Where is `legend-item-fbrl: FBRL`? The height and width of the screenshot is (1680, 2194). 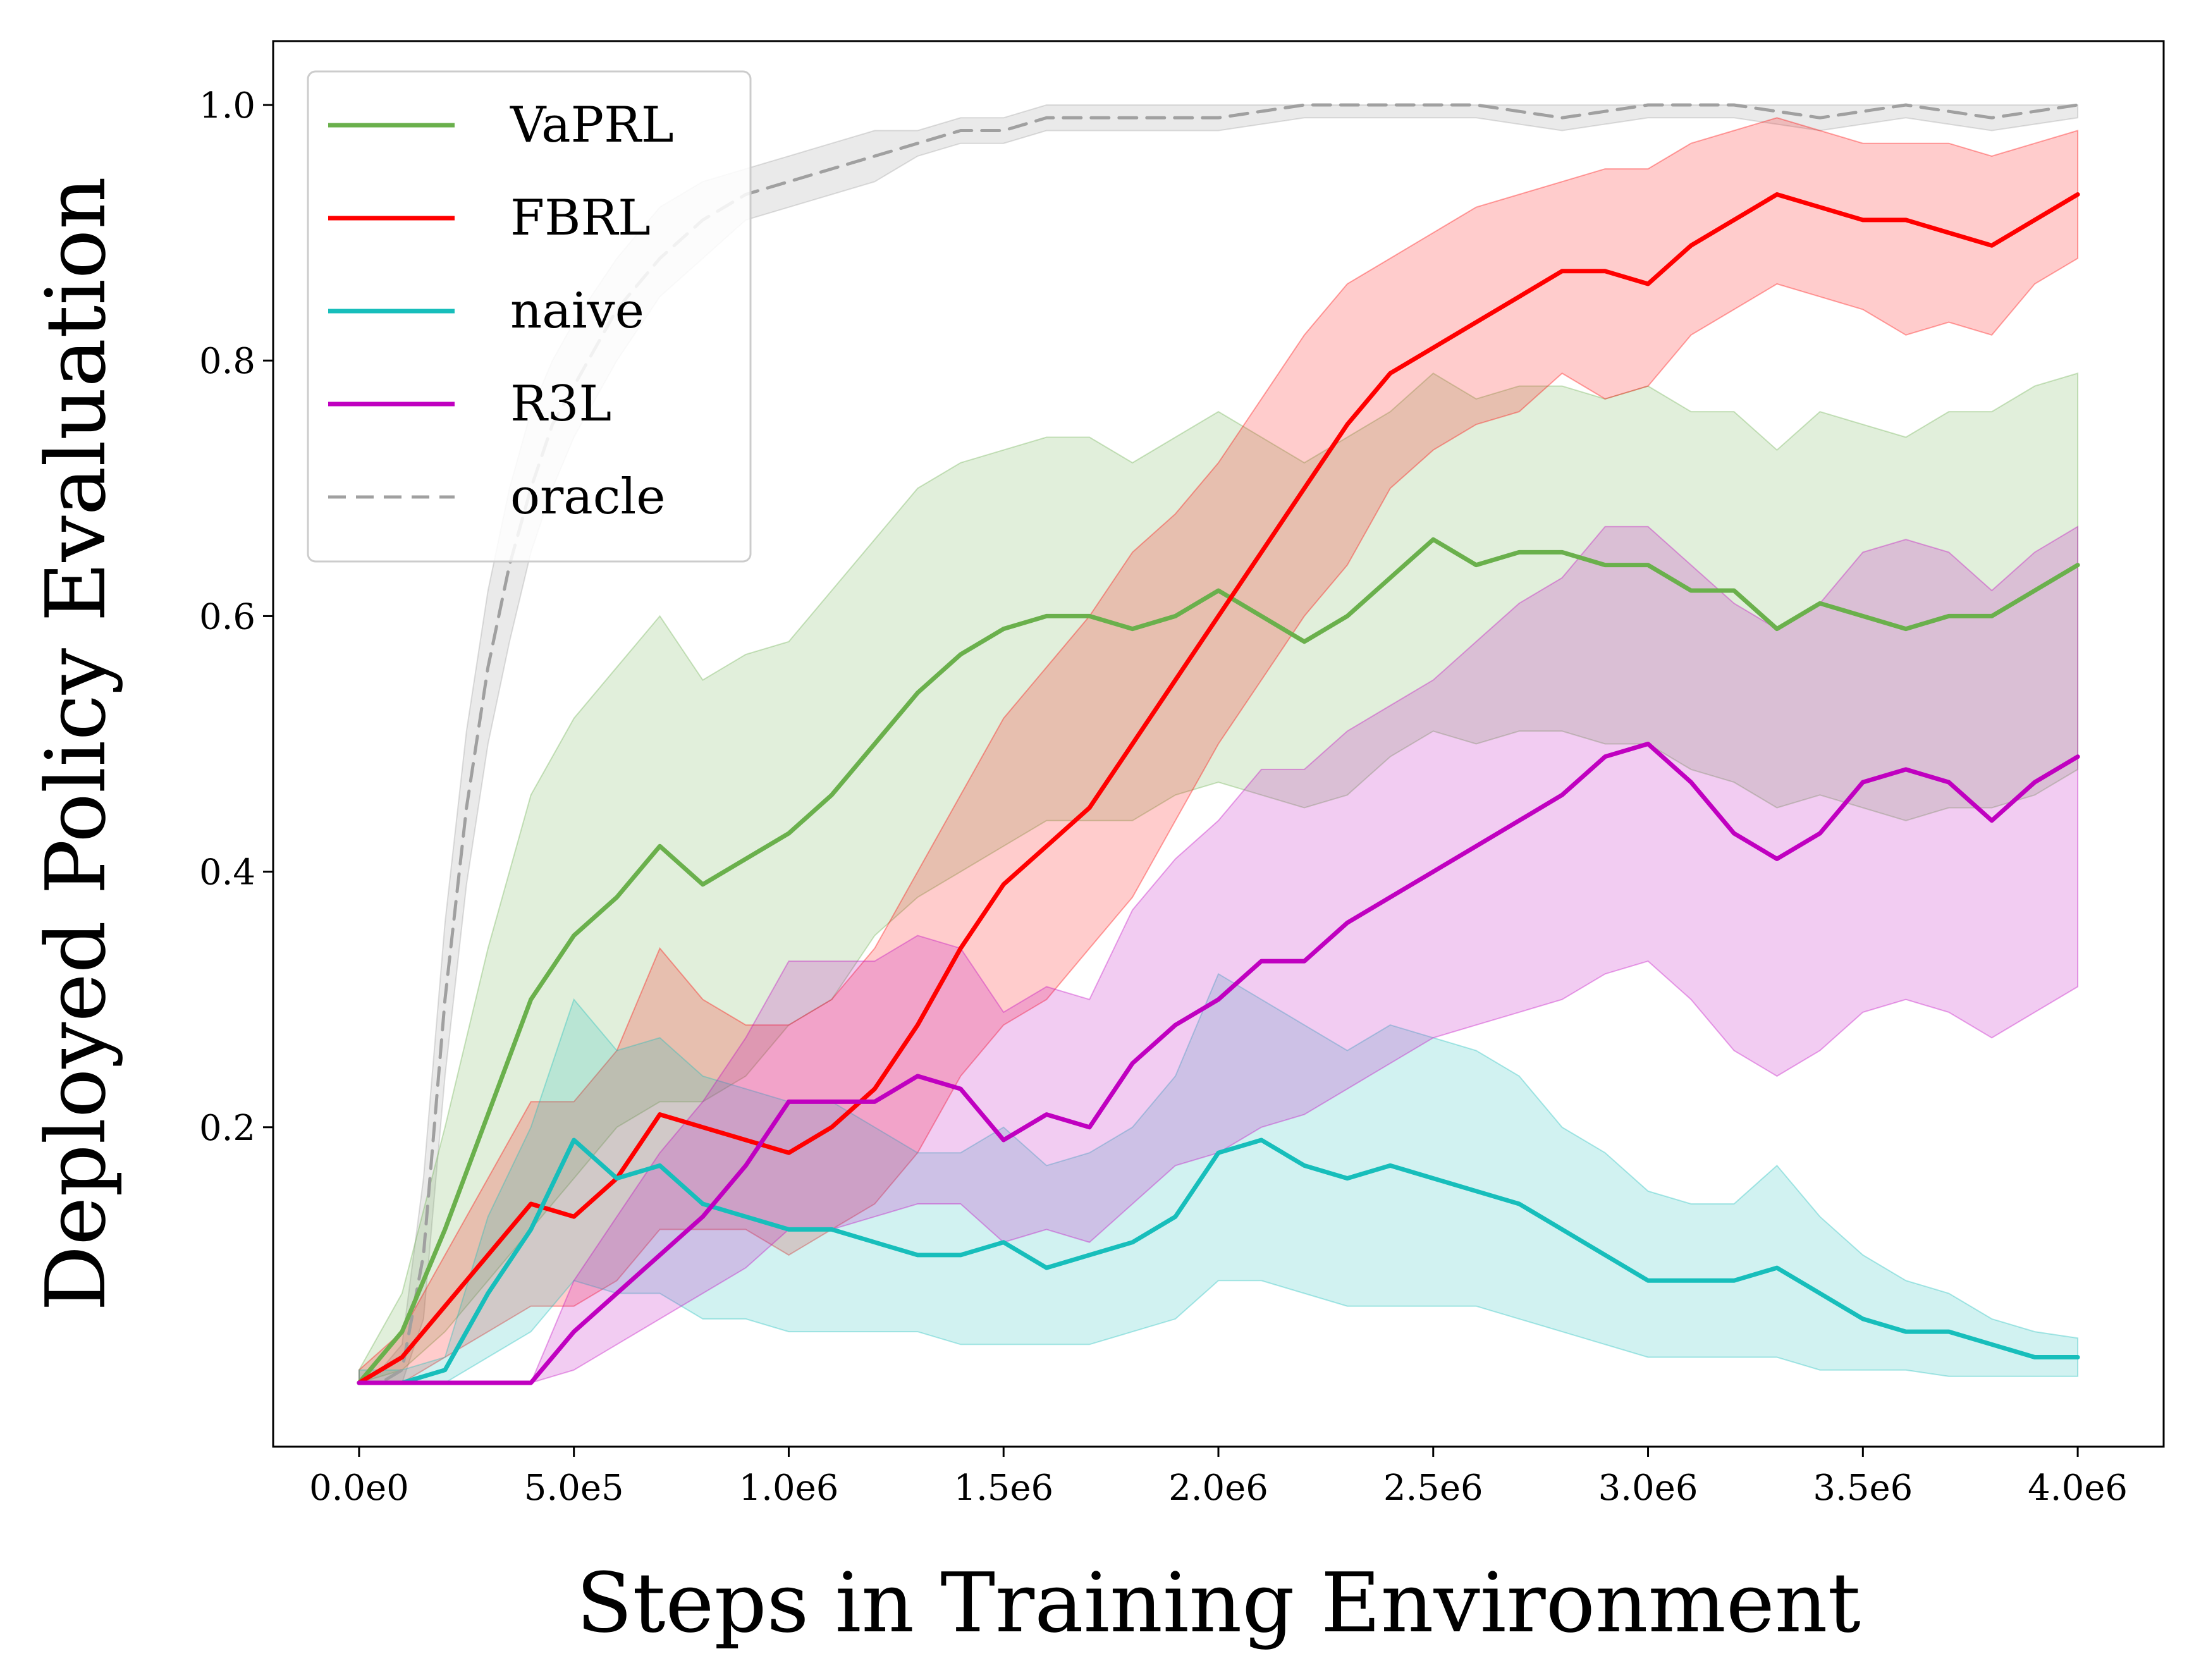 legend-item-fbrl: FBRL is located at coordinates (490, 218).